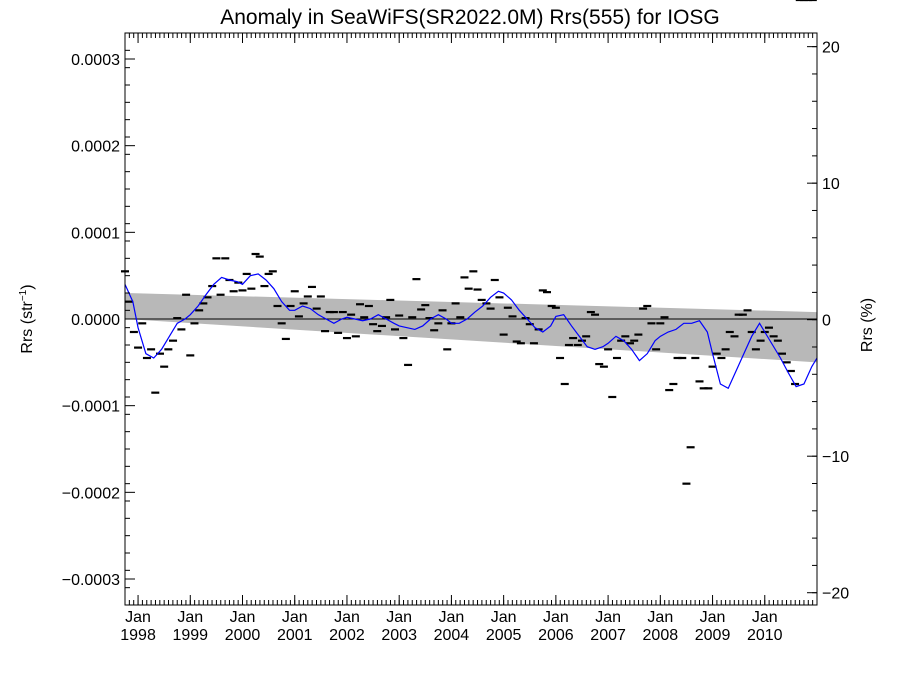 This screenshot has height=675, width=900. Describe the element at coordinates (295, 635) in the screenshot. I see `x-tick-year-label: 2001` at that location.